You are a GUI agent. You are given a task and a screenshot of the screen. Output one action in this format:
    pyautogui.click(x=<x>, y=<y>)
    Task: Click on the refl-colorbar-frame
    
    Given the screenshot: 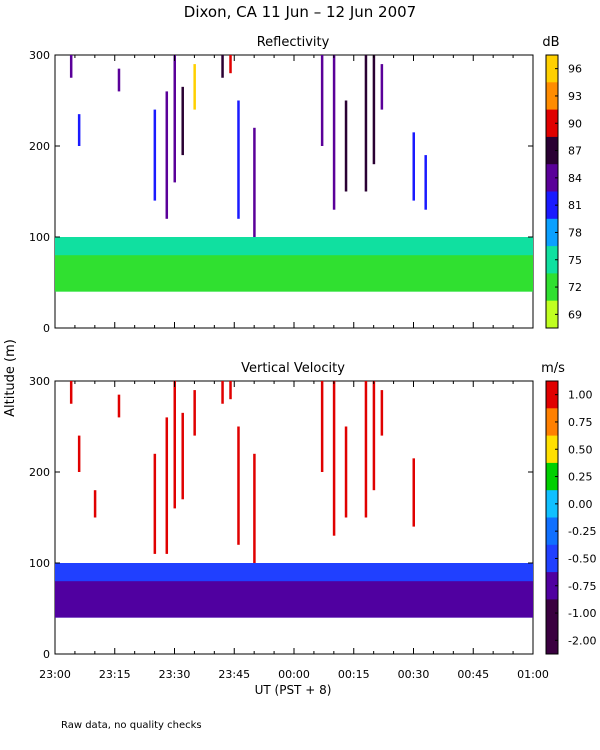 What is the action you would take?
    pyautogui.click(x=552, y=191)
    